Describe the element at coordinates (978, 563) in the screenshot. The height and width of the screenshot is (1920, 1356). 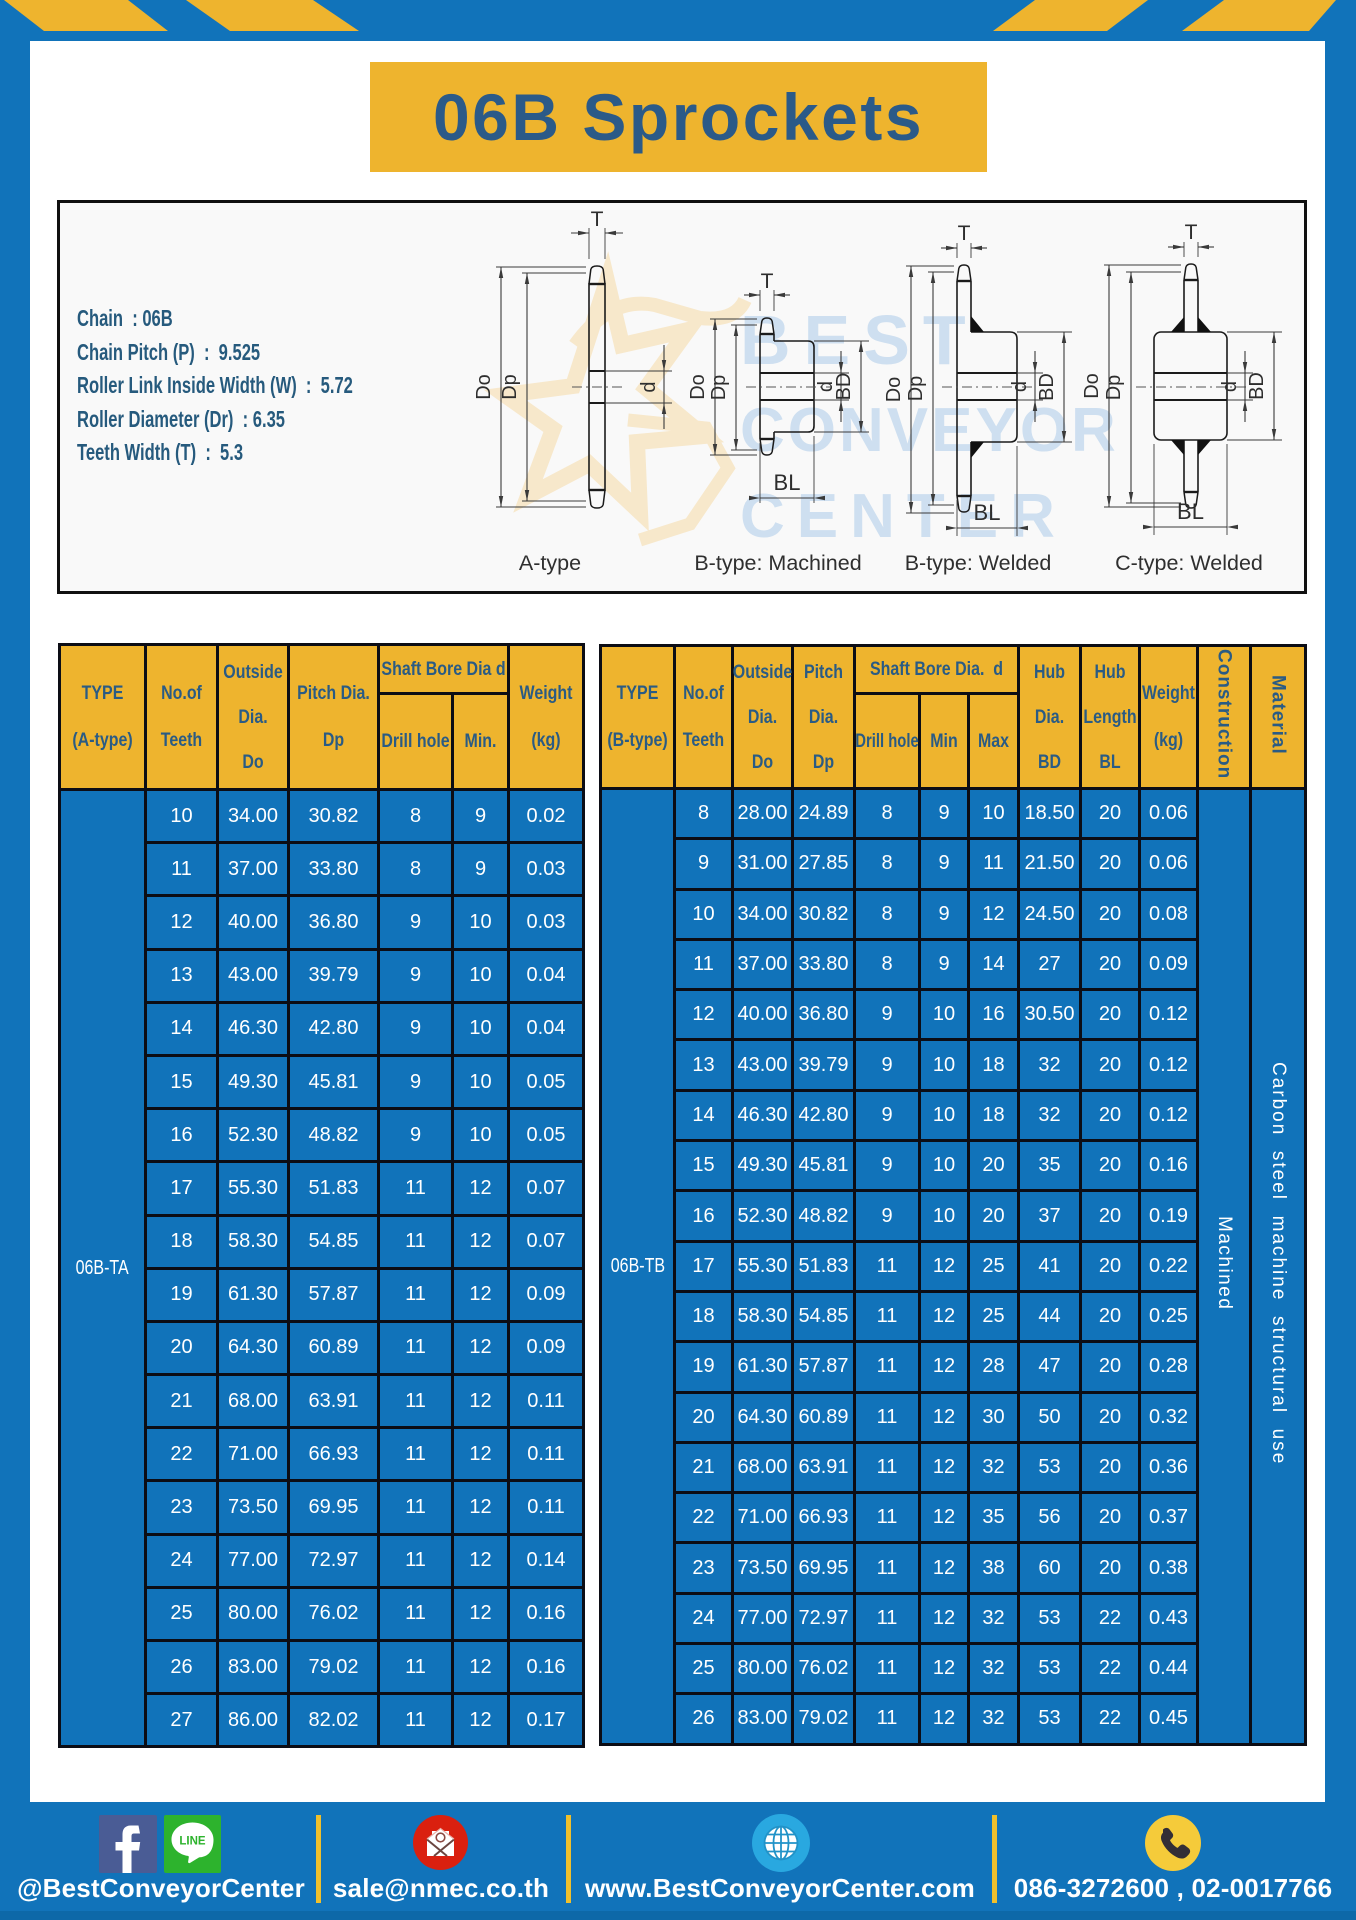
I see `svg-text: B-type: Welded` at that location.